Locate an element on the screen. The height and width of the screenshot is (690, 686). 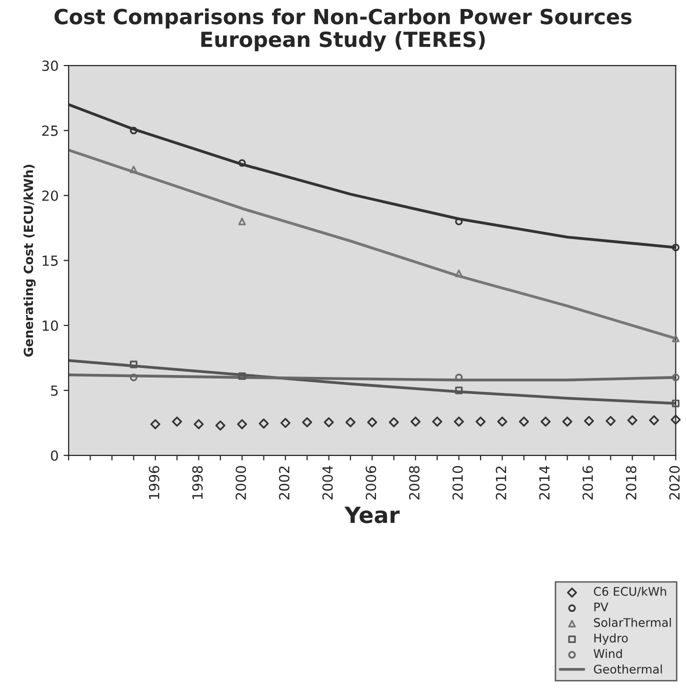
y-tick-label: 15 is located at coordinates (50, 261).